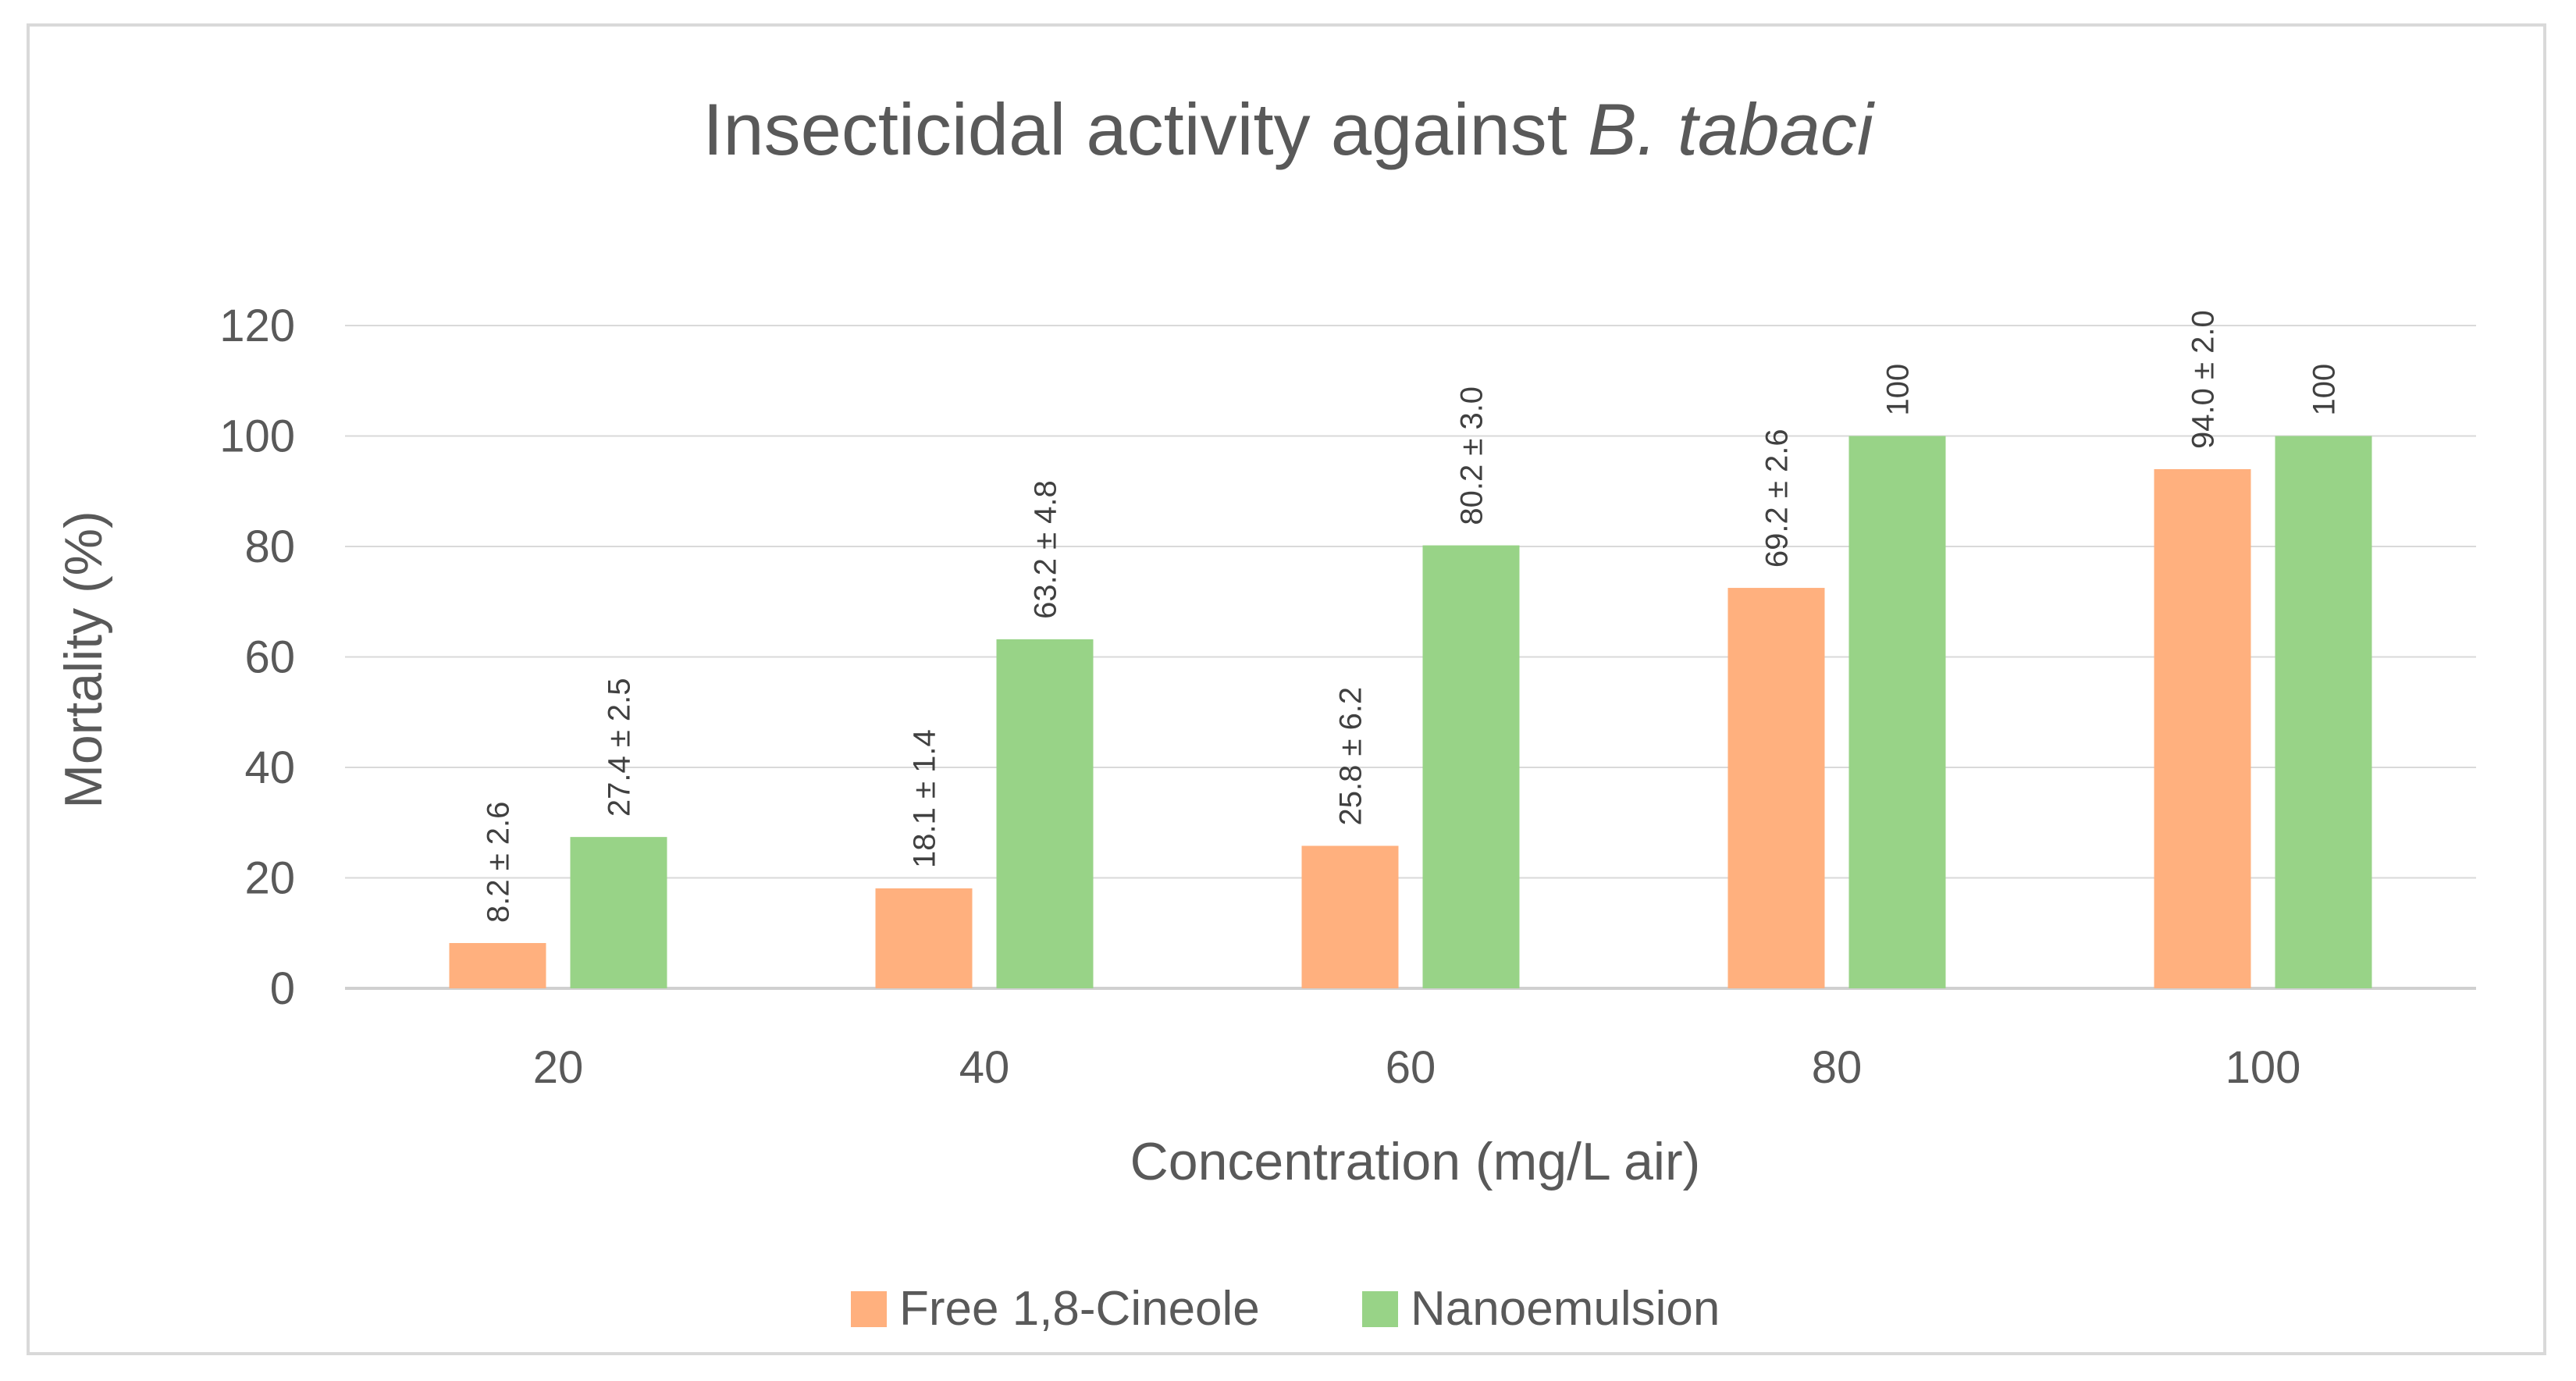  I want to click on chart-title-species: B. tabaci, so click(1731, 129).